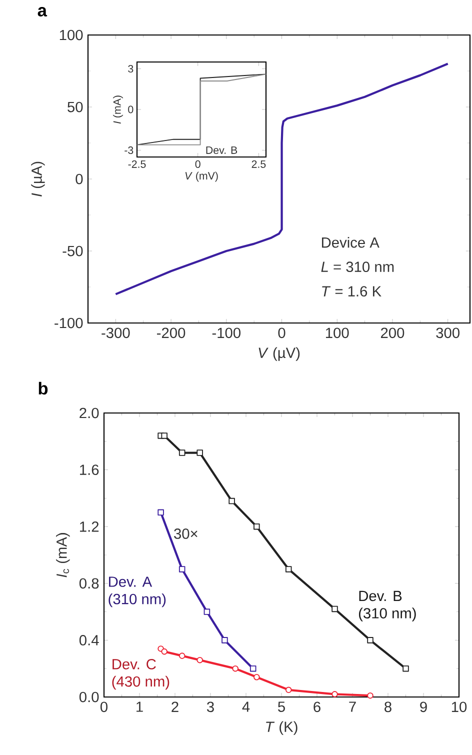 This screenshot has width=472, height=755. Describe the element at coordinates (459, 707) in the screenshot. I see `x-tick-label: 10` at that location.